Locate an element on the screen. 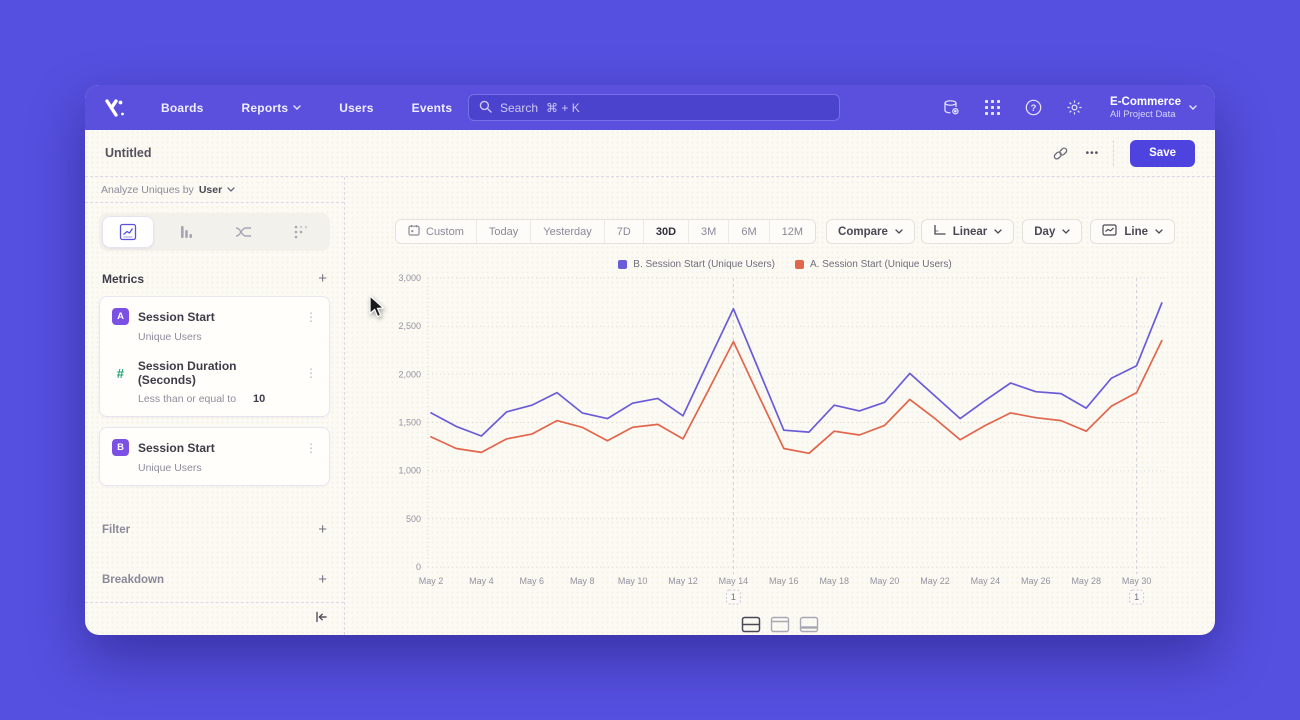 The image size is (1300, 720). display-controls: Linear Day Line is located at coordinates (1047, 231).